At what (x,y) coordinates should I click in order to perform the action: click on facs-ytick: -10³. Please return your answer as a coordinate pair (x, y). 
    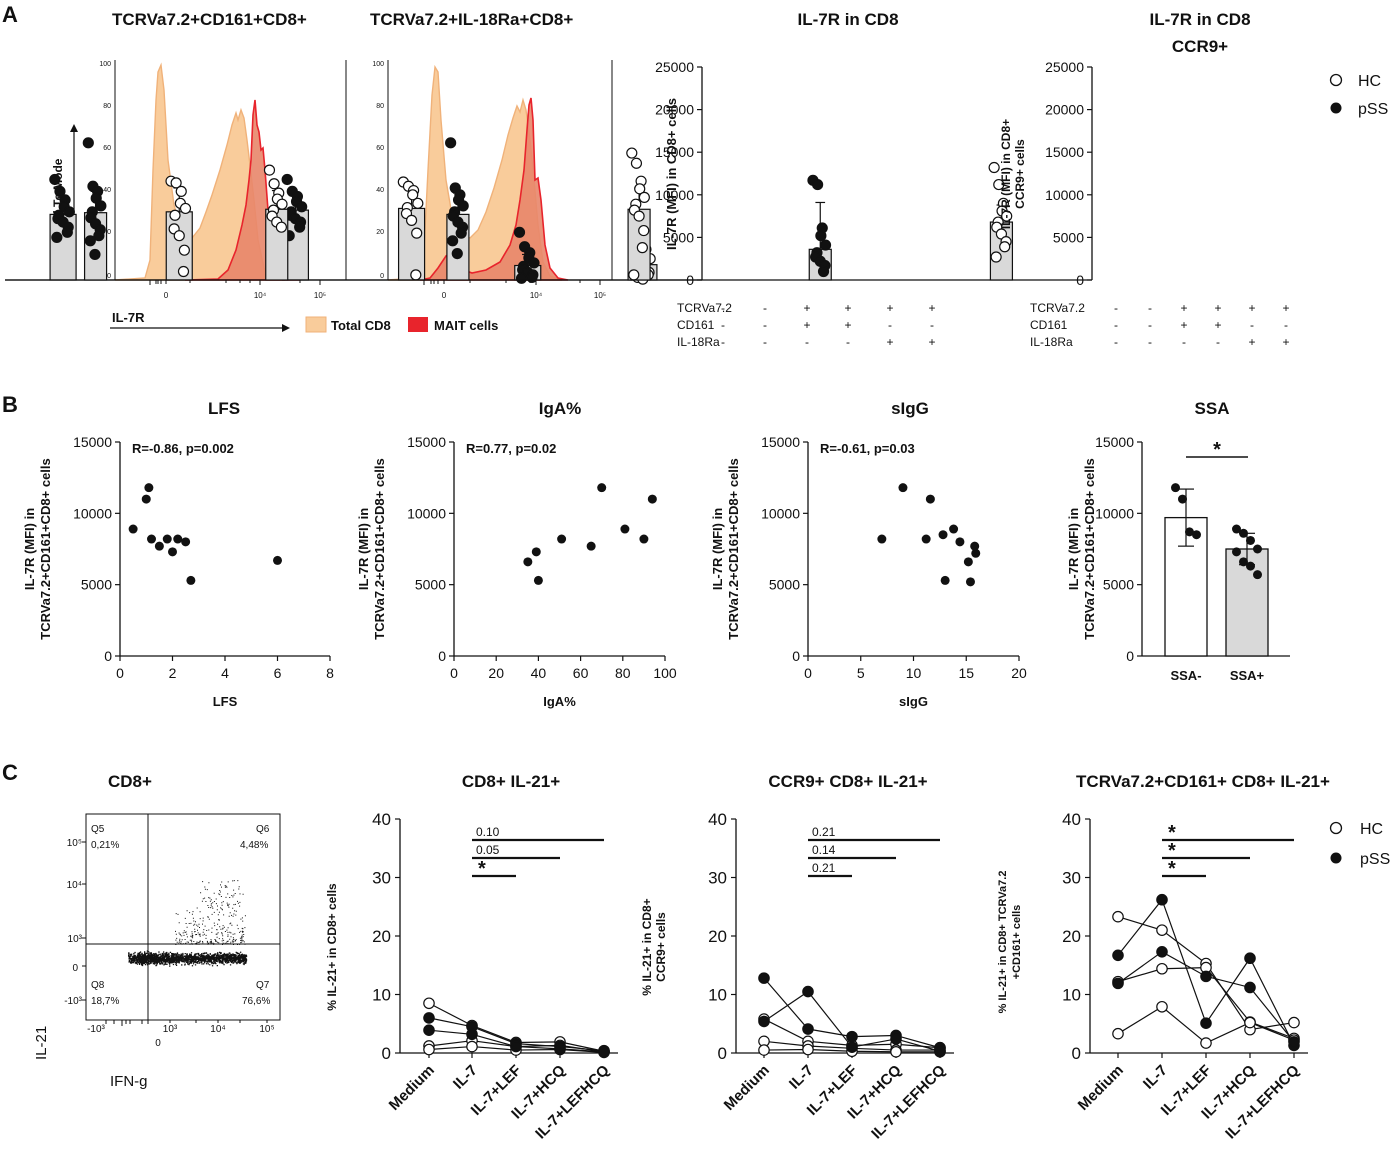
    Looking at the image, I should click on (73, 1001).